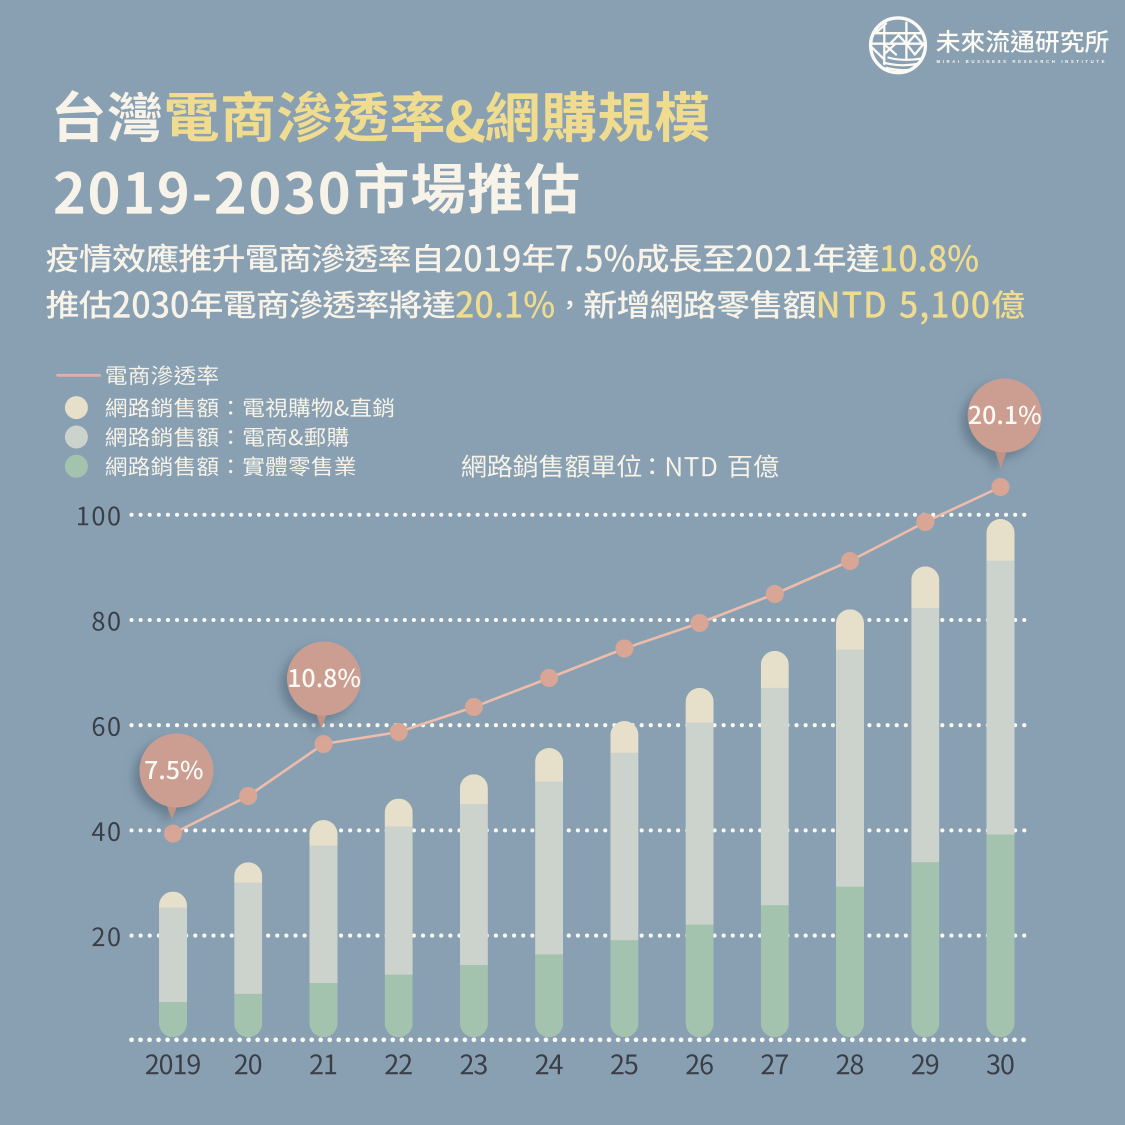 The image size is (1125, 1125). What do you see at coordinates (1022, 61) in the screenshot?
I see `svg-text:MIRAI BUSINESS RESEARCH INSTIT: MIRAI BUSINESS RESEARCH INSTITUTE` at bounding box center [1022, 61].